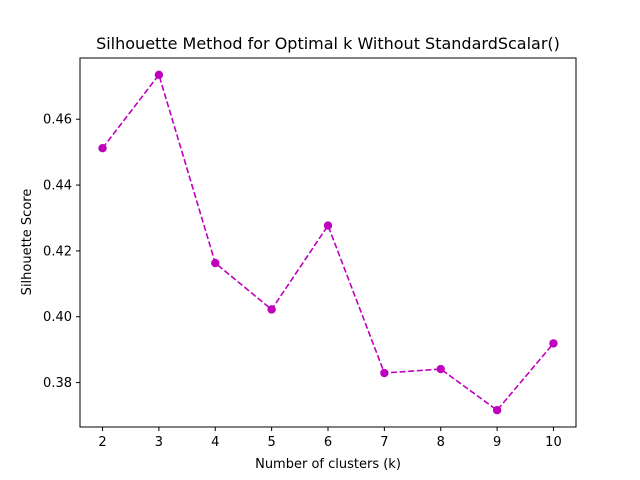 This screenshot has height=480, width=640. What do you see at coordinates (57, 317) in the screenshot?
I see `y-tick-label: 0.40` at bounding box center [57, 317].